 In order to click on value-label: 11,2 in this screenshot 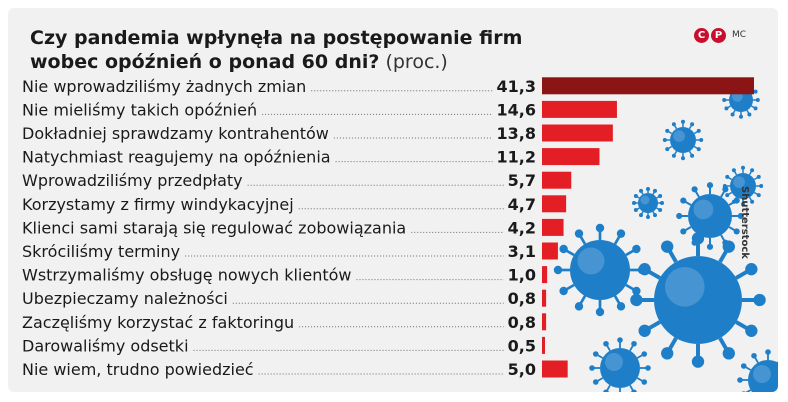, I will do `click(516, 157)`.